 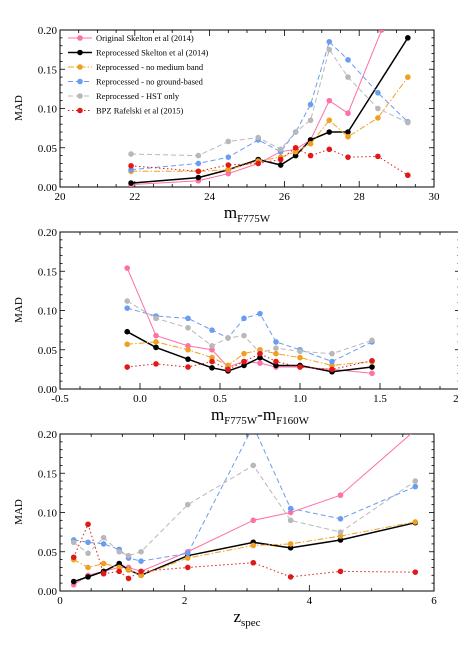 I want to click on x-tick-label: 0.0, so click(x=140, y=399).